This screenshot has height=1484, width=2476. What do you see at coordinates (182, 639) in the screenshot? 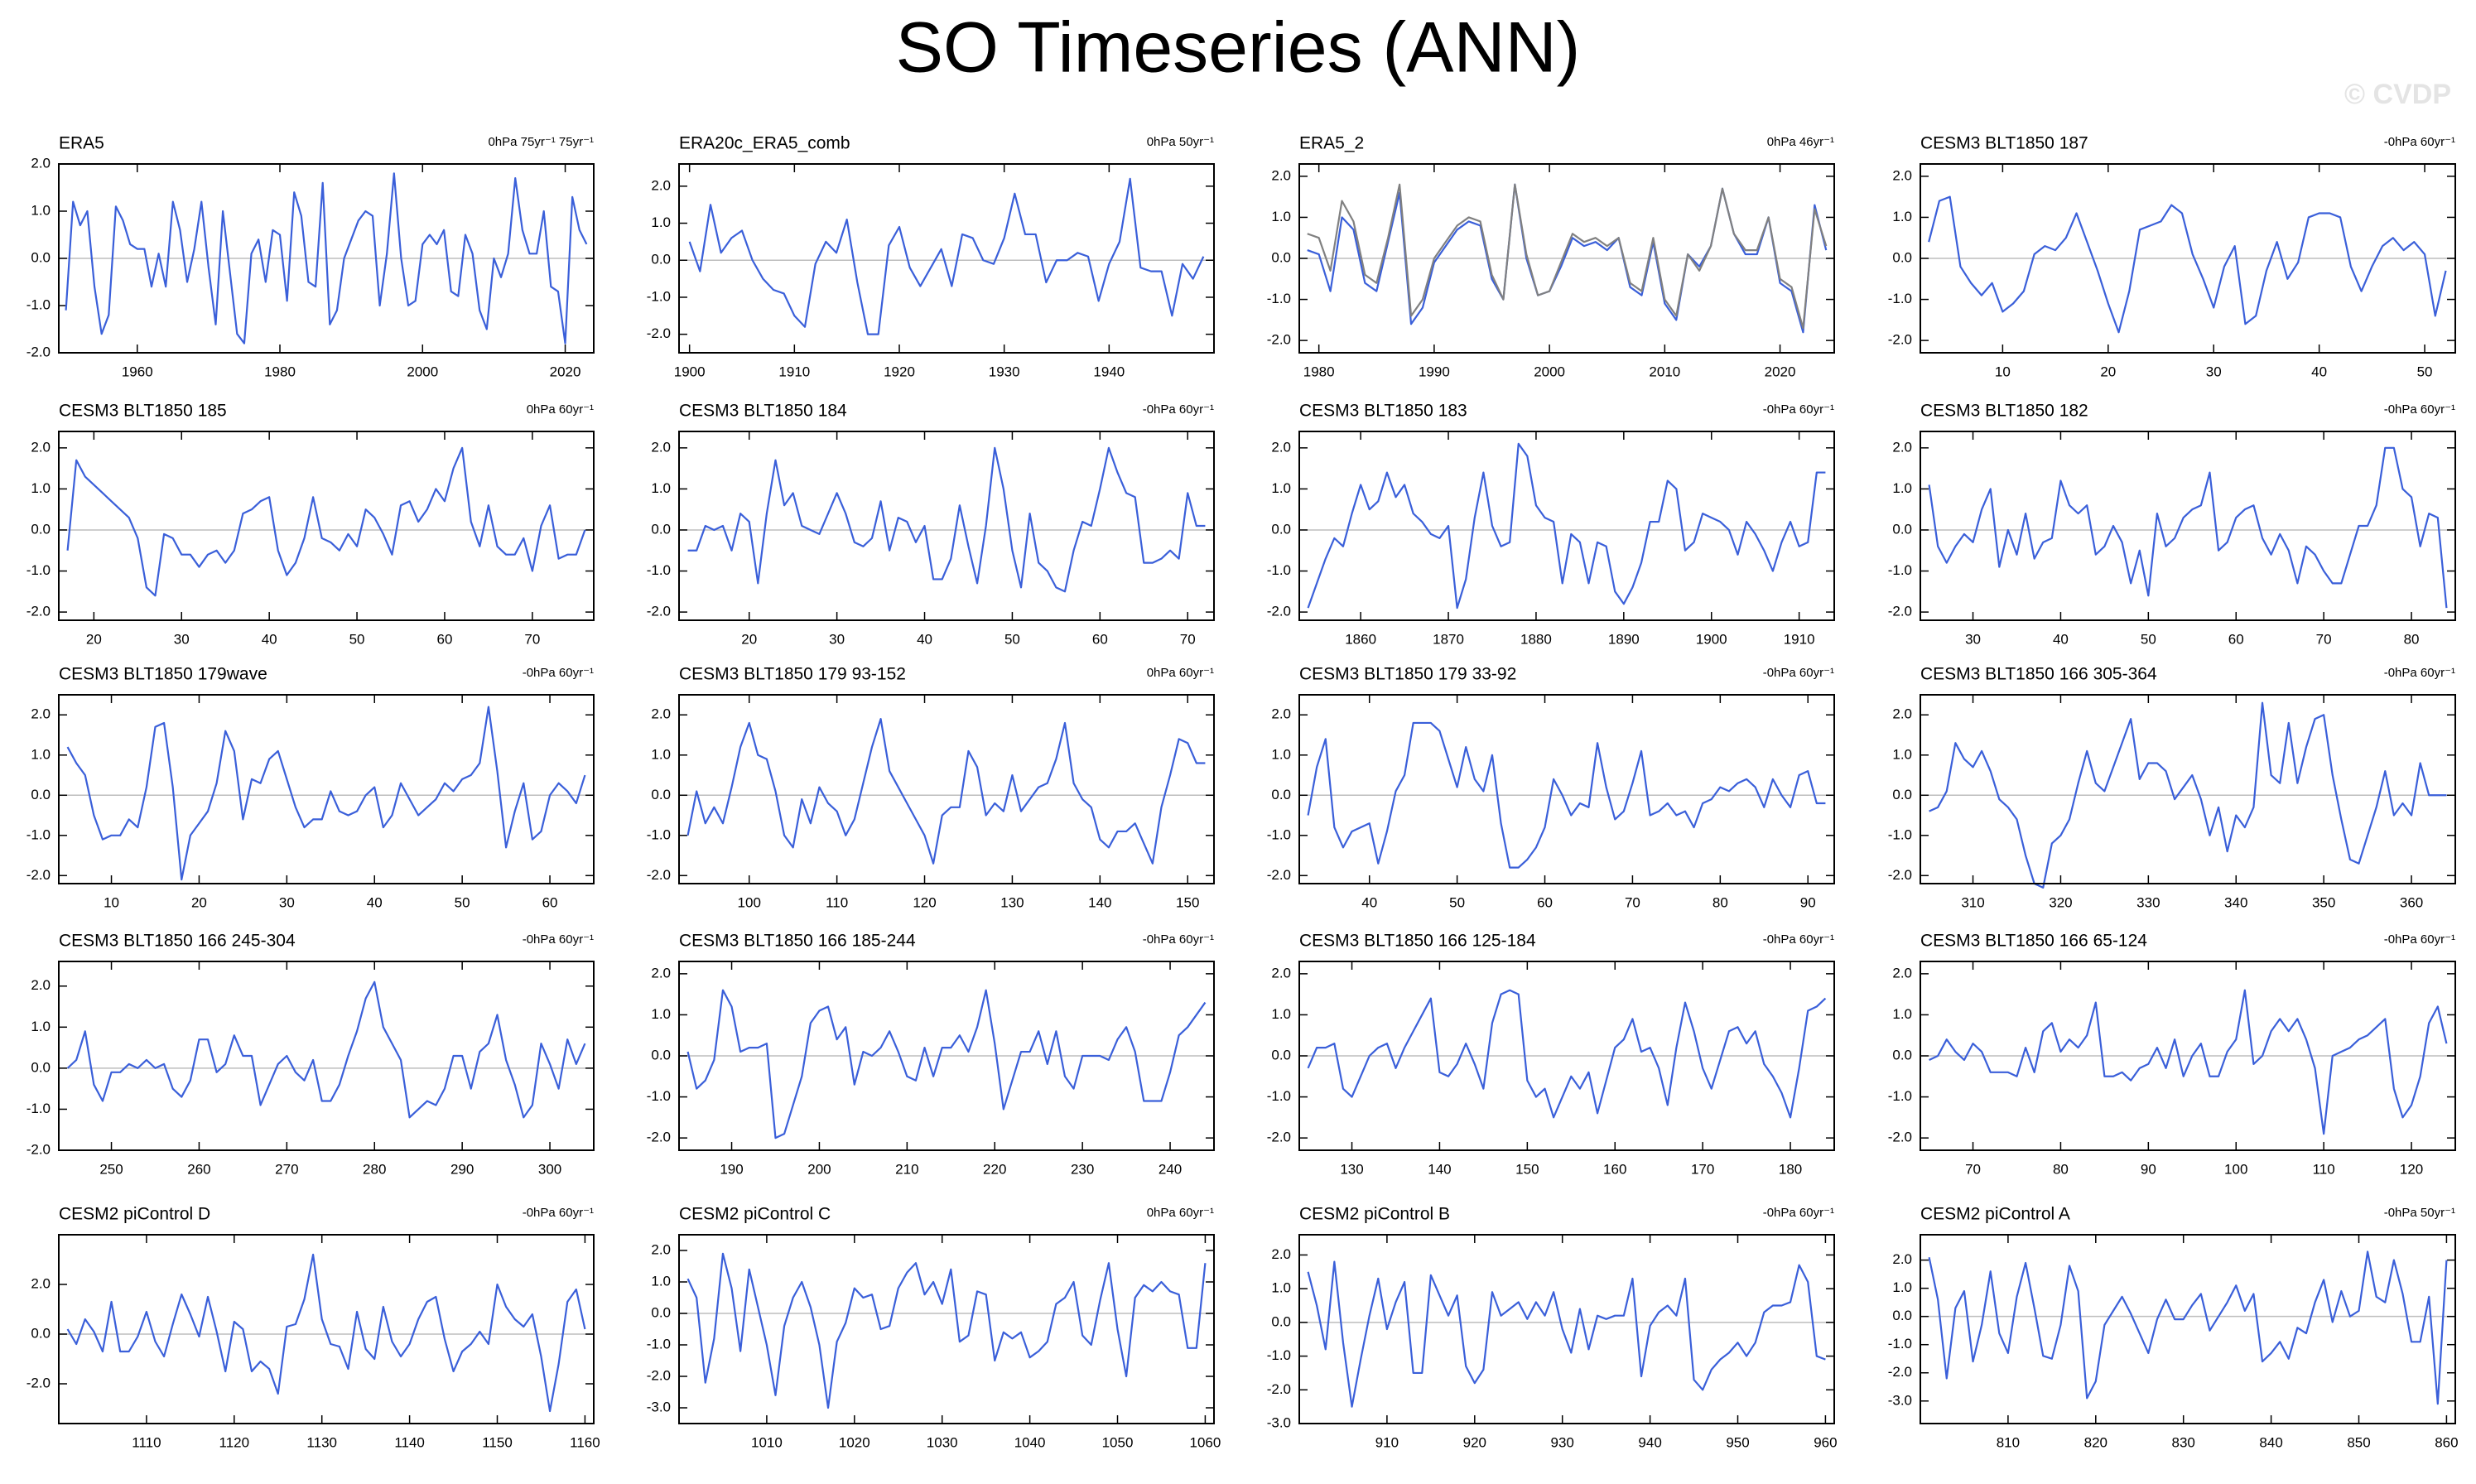
I see `x-tick-label: 30` at bounding box center [182, 639].